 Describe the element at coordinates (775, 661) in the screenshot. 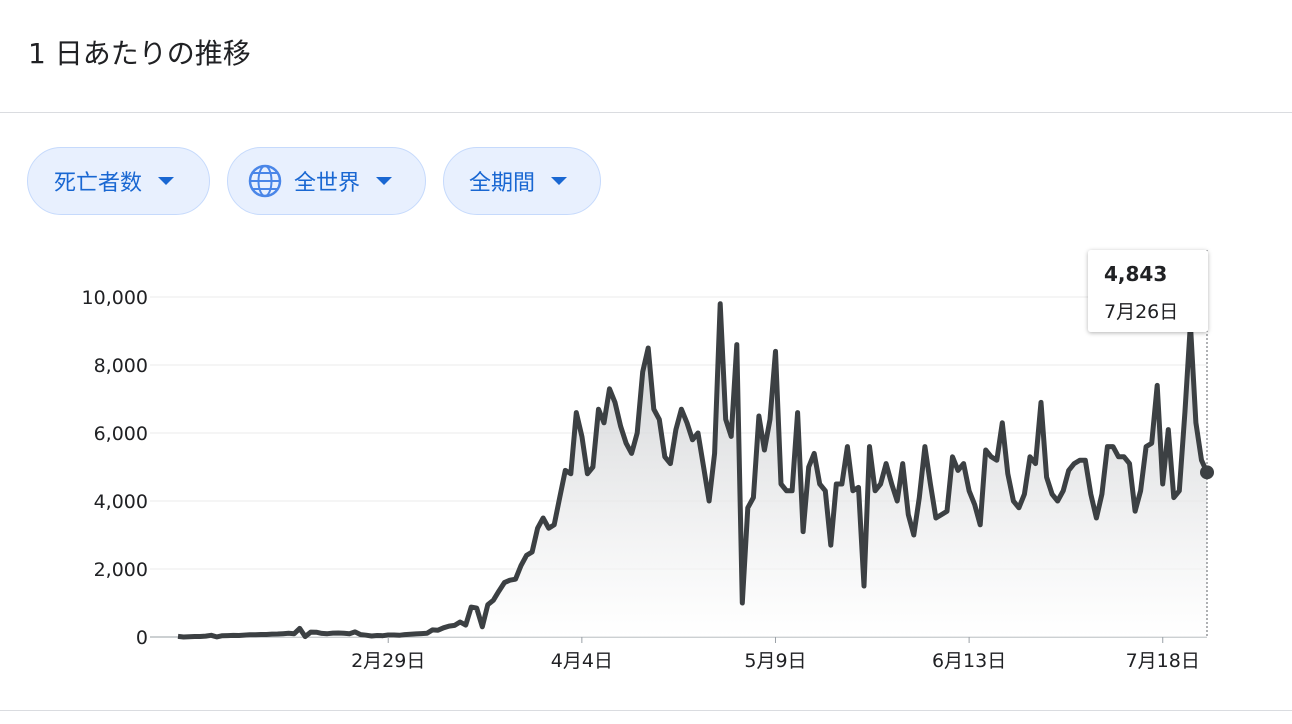

I see `x-tick-label: 5月9日` at that location.